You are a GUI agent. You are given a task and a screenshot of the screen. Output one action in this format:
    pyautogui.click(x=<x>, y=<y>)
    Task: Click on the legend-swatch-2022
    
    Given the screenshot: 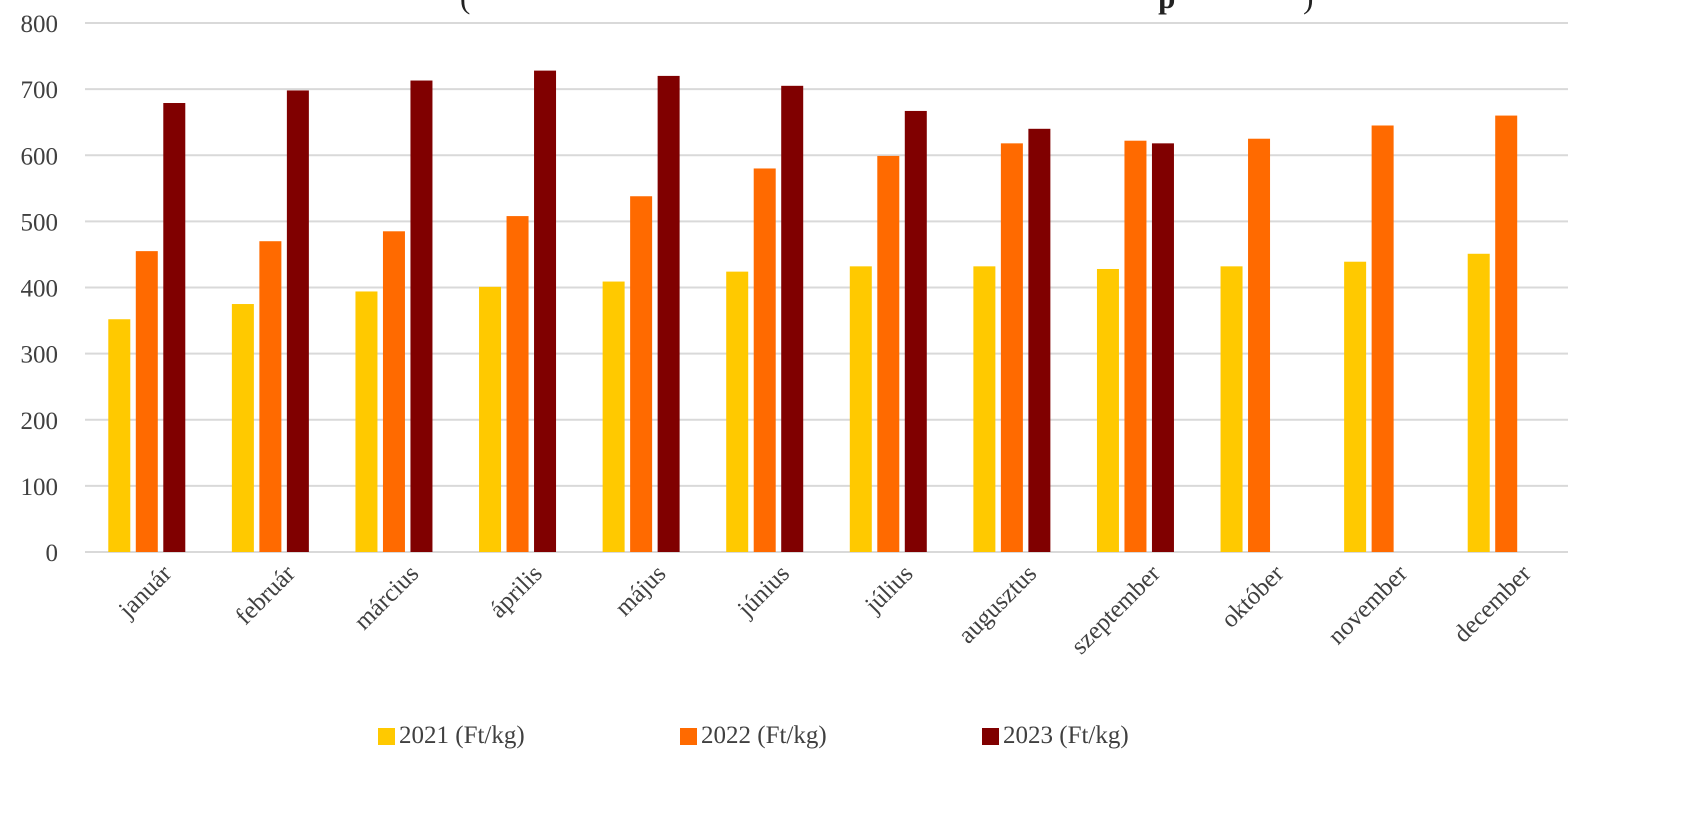 What is the action you would take?
    pyautogui.click(x=688, y=736)
    